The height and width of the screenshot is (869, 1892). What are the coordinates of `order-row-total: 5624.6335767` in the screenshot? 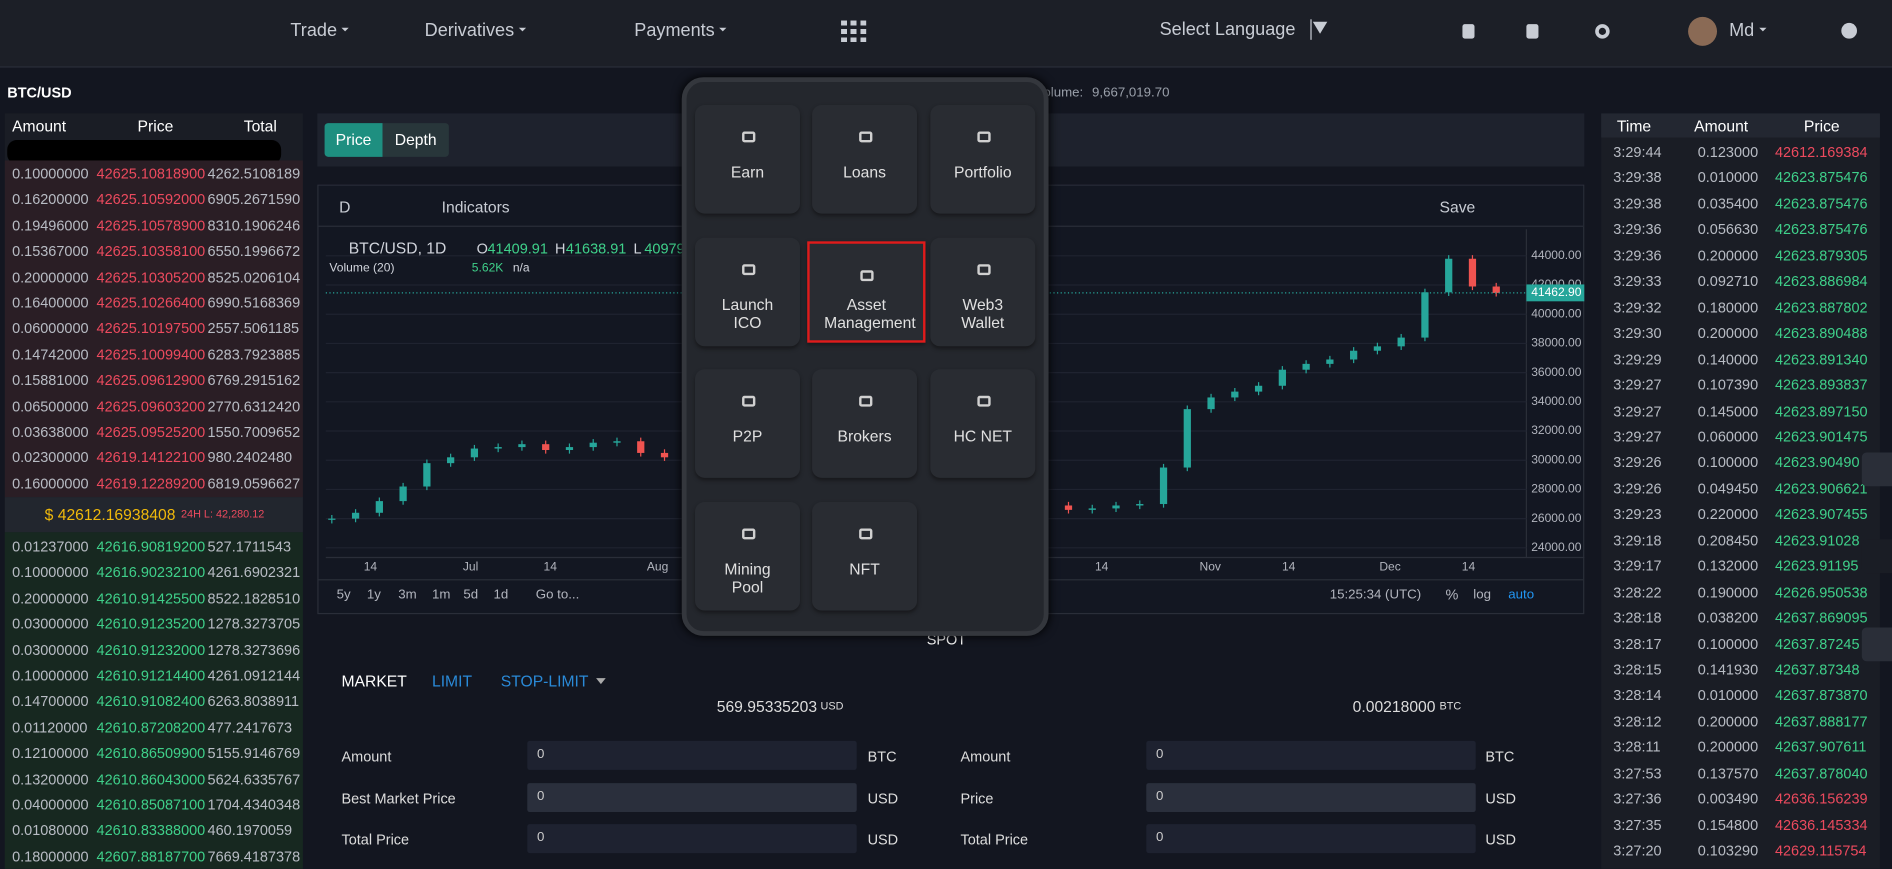 It's located at (254, 779).